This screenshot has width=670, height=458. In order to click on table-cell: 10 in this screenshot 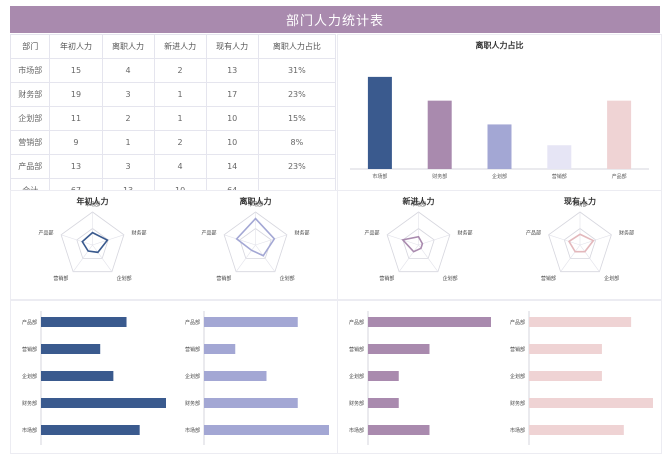, I will do `click(232, 142)`.